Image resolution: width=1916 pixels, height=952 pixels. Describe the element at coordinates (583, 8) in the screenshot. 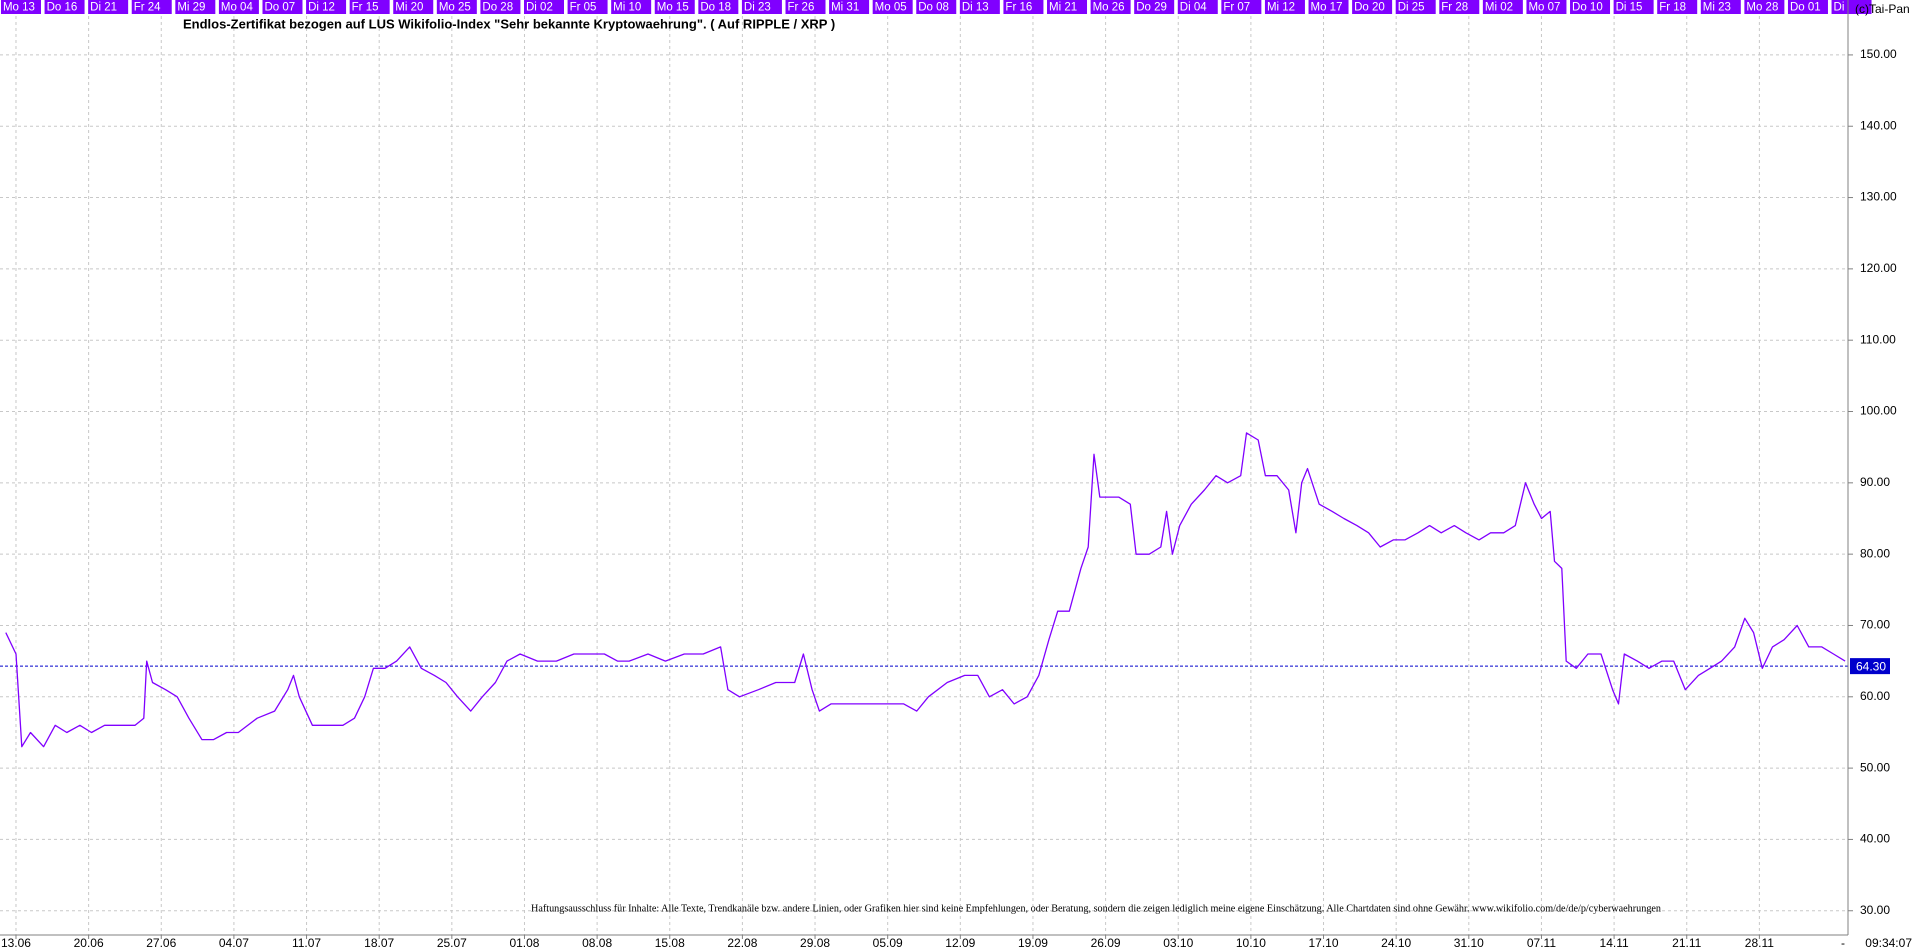

I see `top-tick-label: Fr 05` at that location.